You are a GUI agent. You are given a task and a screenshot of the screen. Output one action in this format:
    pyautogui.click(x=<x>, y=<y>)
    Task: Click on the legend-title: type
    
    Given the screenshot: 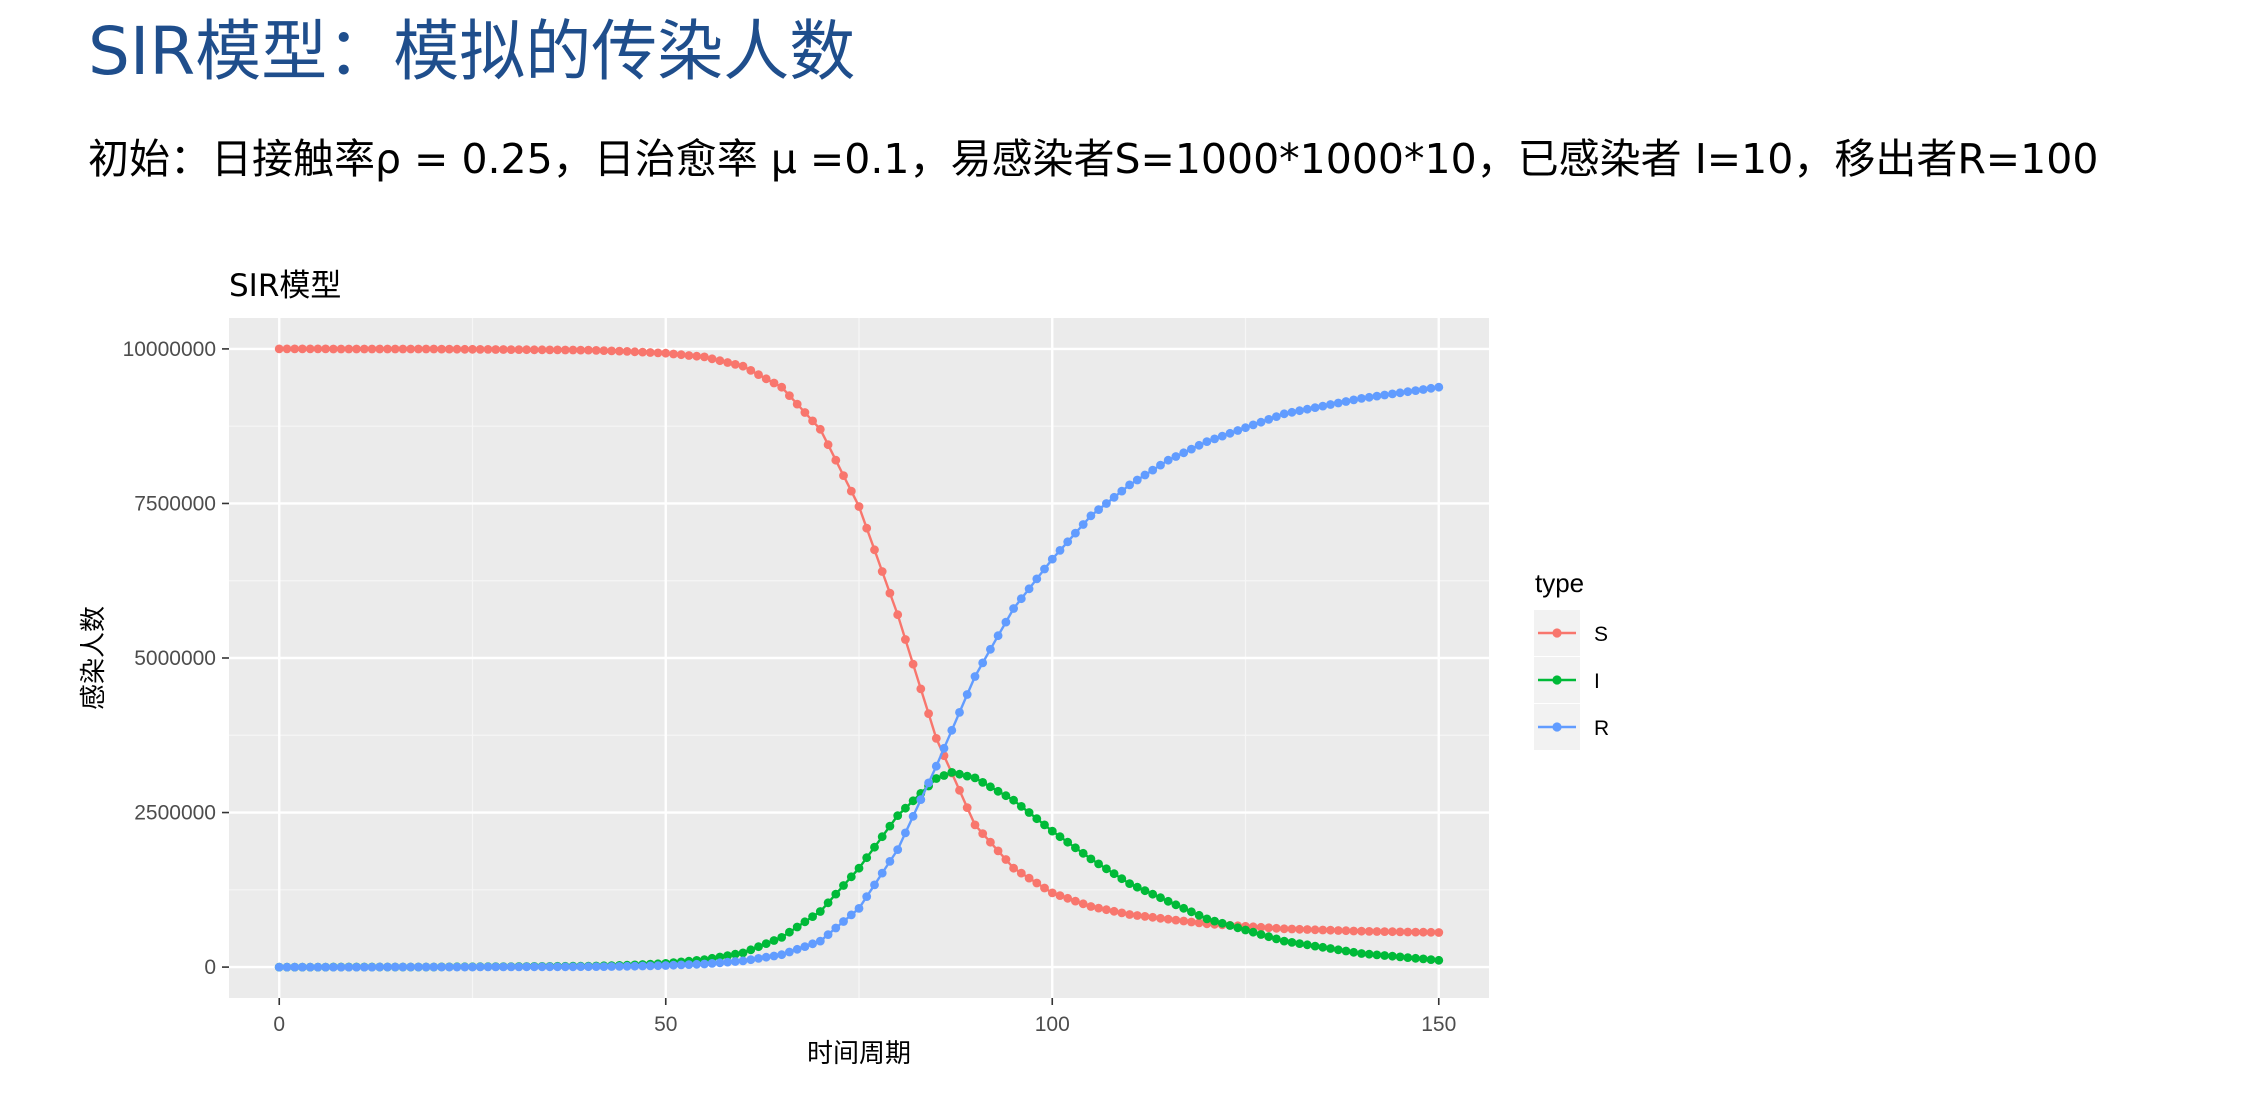 What is the action you would take?
    pyautogui.click(x=1559, y=583)
    